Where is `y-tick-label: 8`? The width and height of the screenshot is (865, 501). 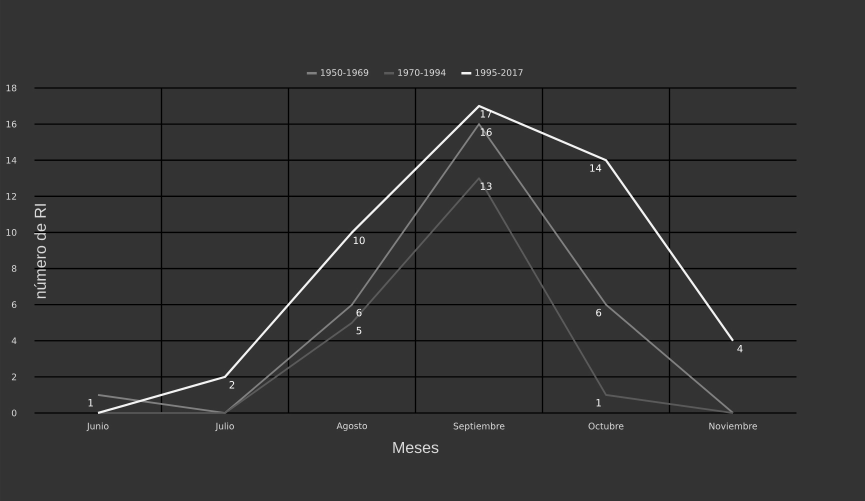 y-tick-label: 8 is located at coordinates (14, 268).